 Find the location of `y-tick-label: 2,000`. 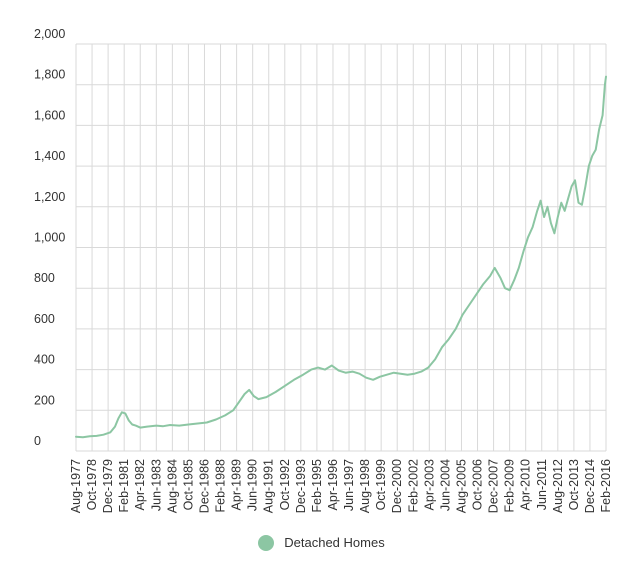

y-tick-label: 2,000 is located at coordinates (49, 34).